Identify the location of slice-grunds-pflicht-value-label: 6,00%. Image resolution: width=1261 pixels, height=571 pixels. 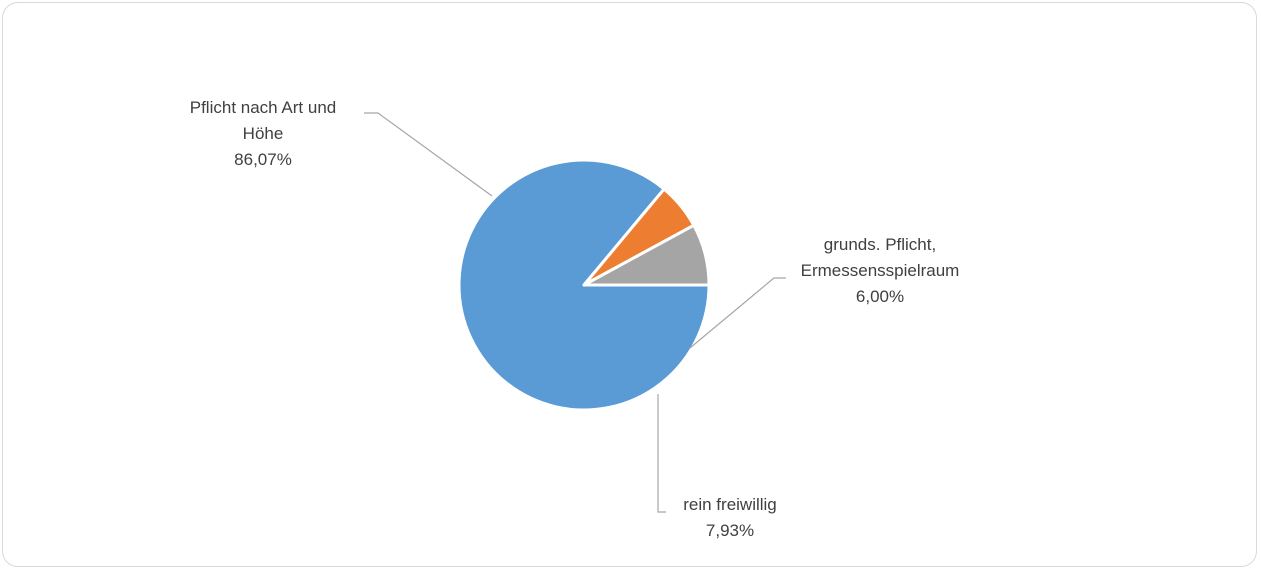
(880, 296).